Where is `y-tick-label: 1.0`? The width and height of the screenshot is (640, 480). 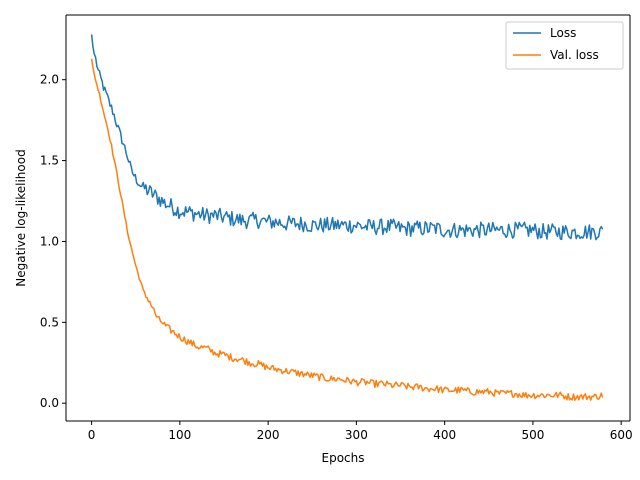
y-tick-label: 1.0 is located at coordinates (49, 241).